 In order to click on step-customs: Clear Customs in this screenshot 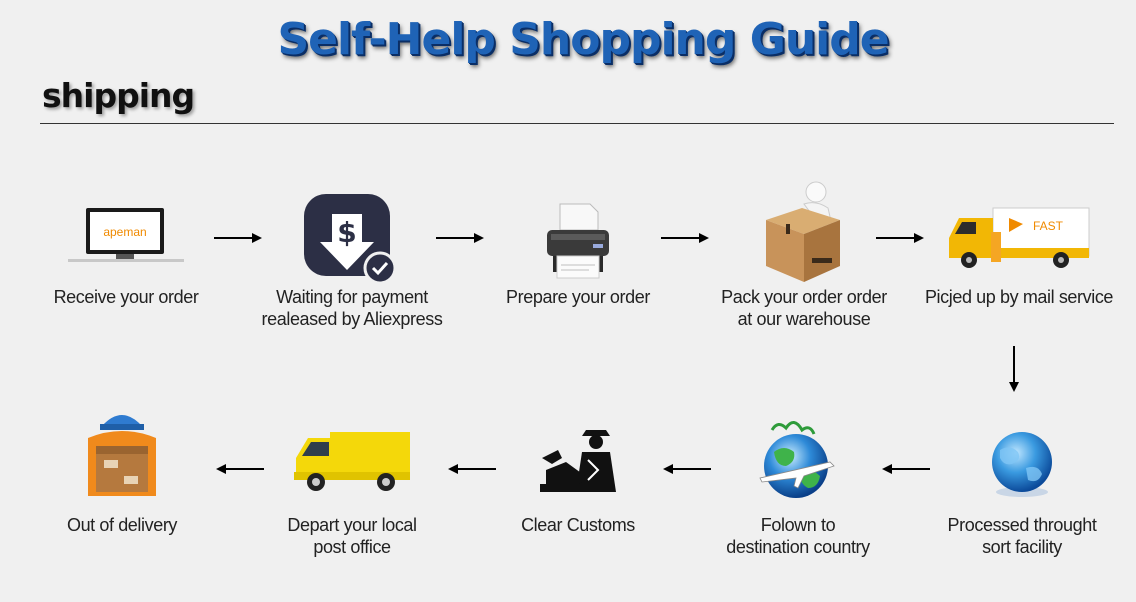, I will do `click(578, 485)`.